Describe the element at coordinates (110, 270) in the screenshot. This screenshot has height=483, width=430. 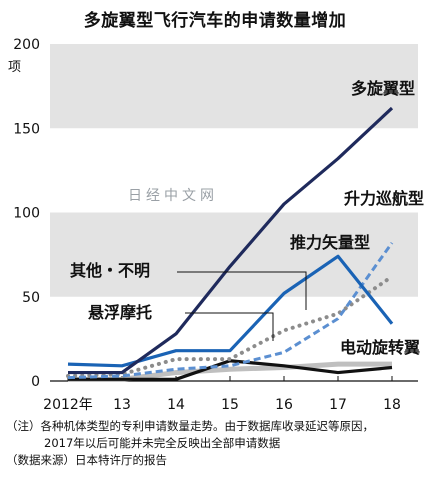
I see `series-label-3: 其他・不明` at that location.